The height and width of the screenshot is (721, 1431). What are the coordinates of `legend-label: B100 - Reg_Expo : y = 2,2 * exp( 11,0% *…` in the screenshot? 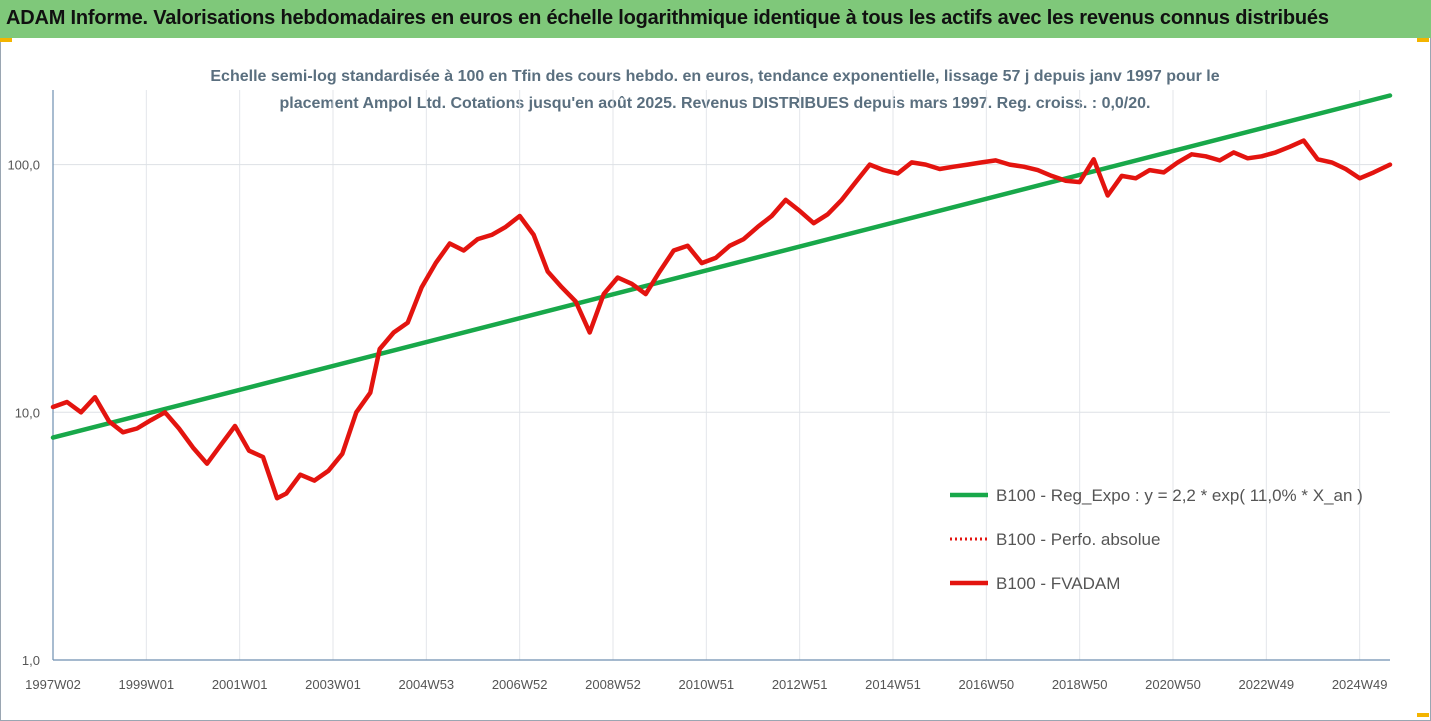 It's located at (1179, 495).